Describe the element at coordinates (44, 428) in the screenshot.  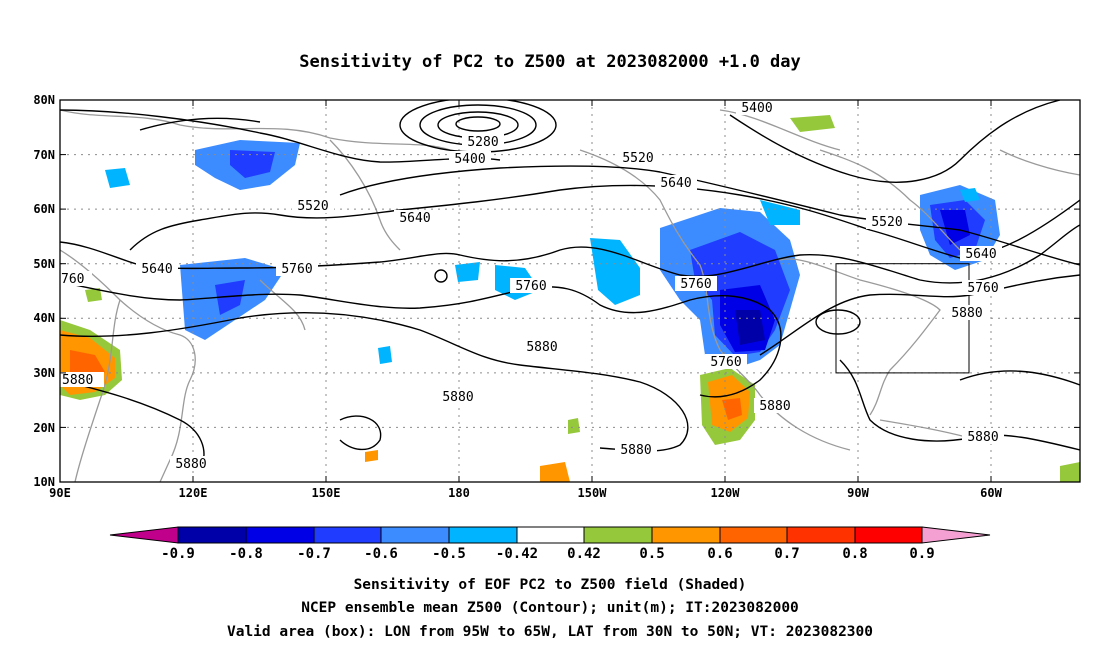
I see `lat-tick-label: 20N` at that location.